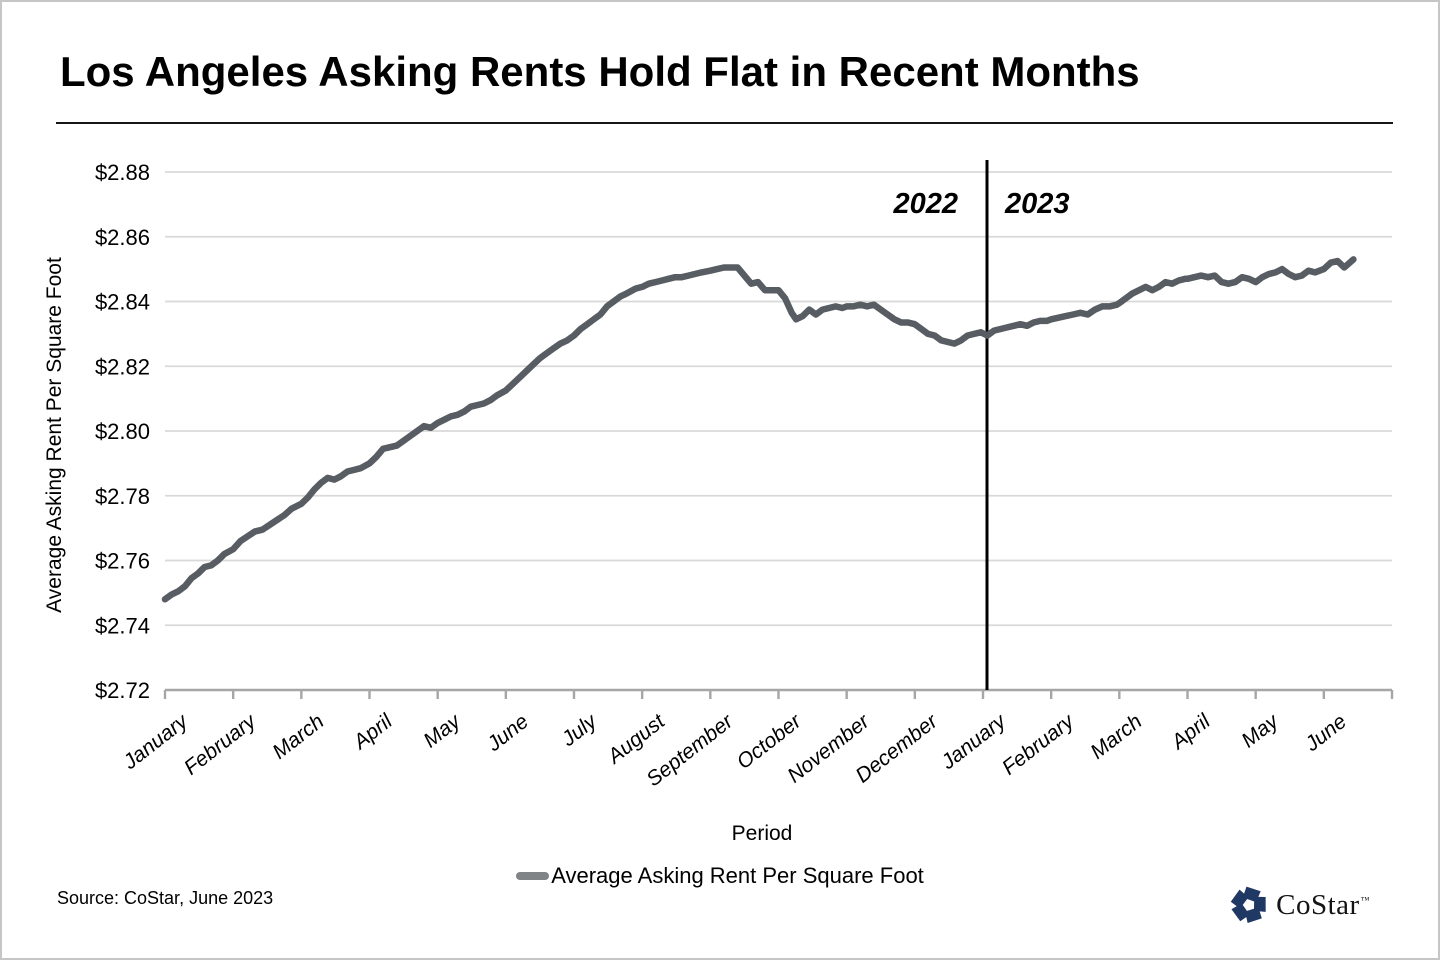  I want to click on costar-pinwheel-icon, so click(1248, 904).